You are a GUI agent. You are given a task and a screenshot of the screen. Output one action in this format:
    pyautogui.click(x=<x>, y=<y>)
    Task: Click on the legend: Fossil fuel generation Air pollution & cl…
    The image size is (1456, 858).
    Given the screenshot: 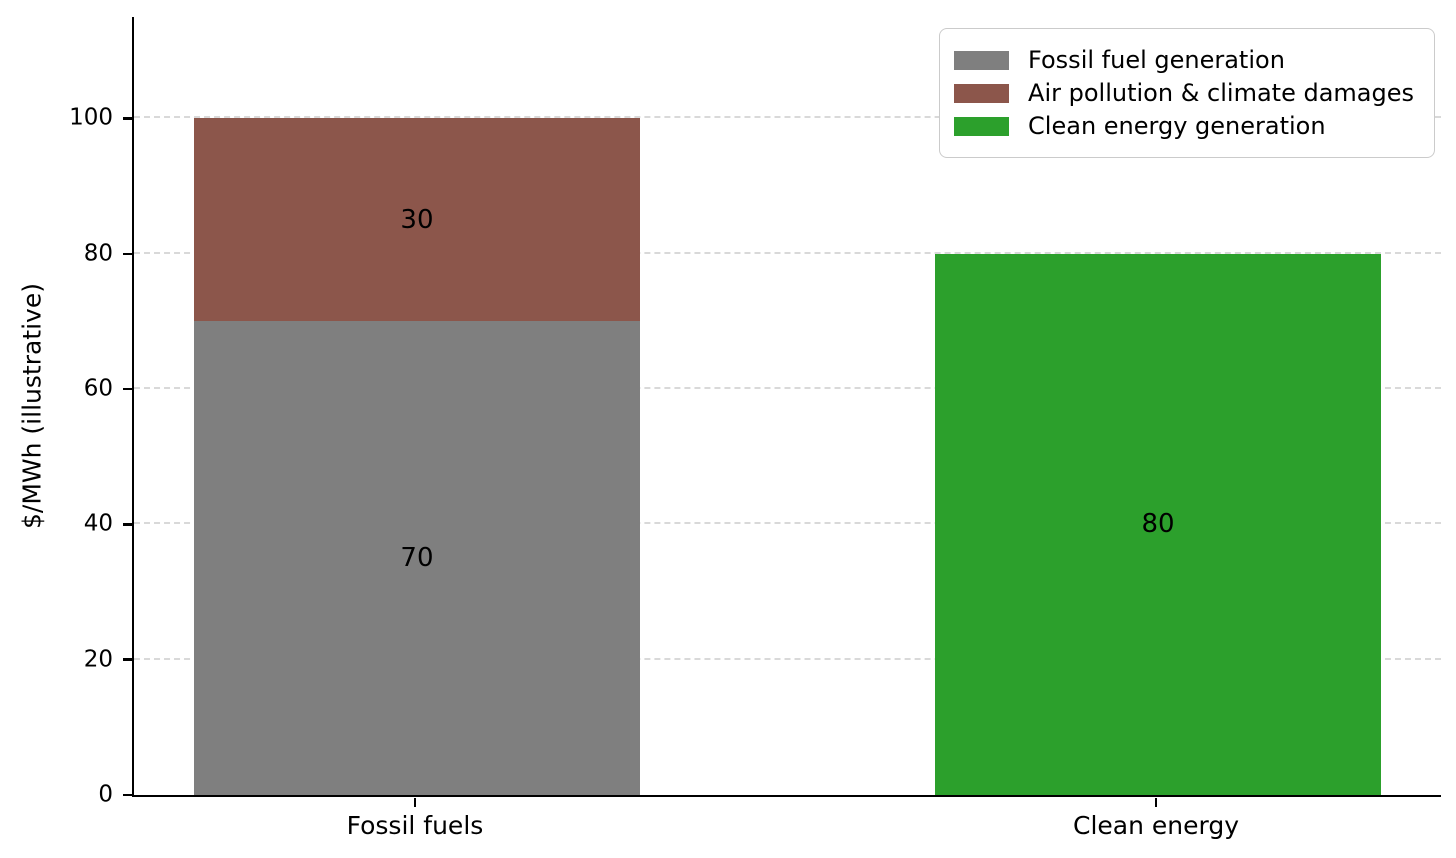 What is the action you would take?
    pyautogui.click(x=1187, y=93)
    